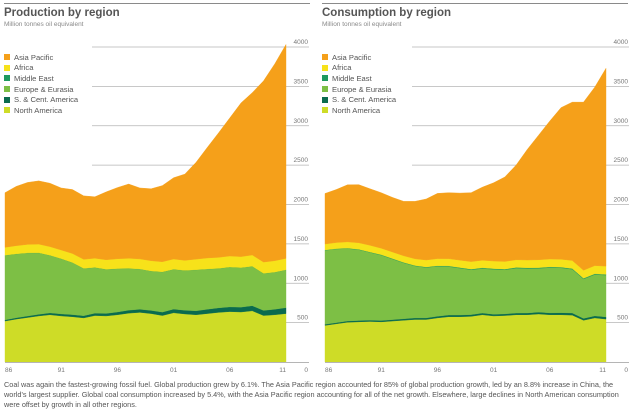 The width and height of the screenshot is (640, 414). I want to click on chart-title: Production by region, so click(62, 13).